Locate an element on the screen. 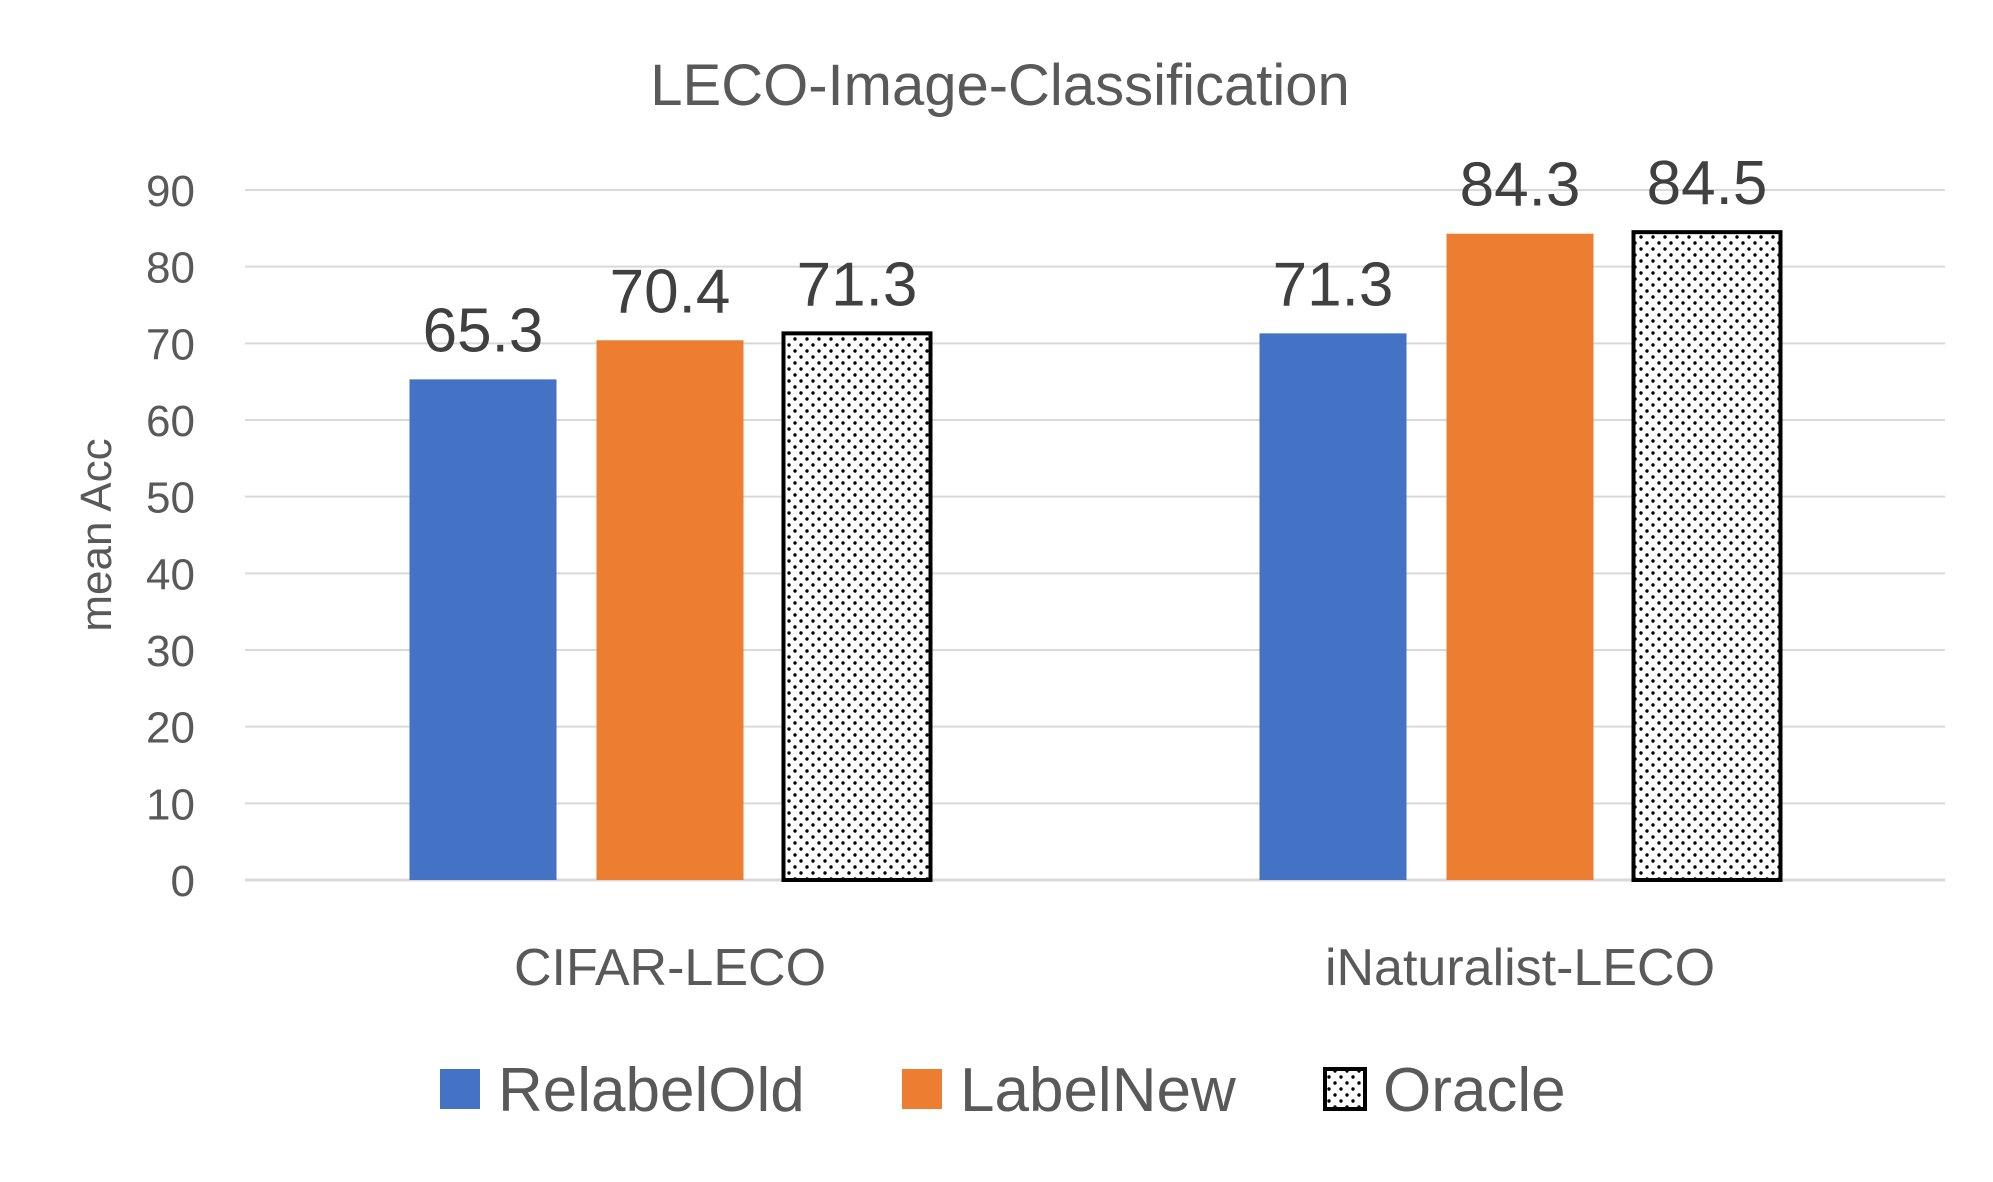  y-tick-label: 0 is located at coordinates (183, 881).